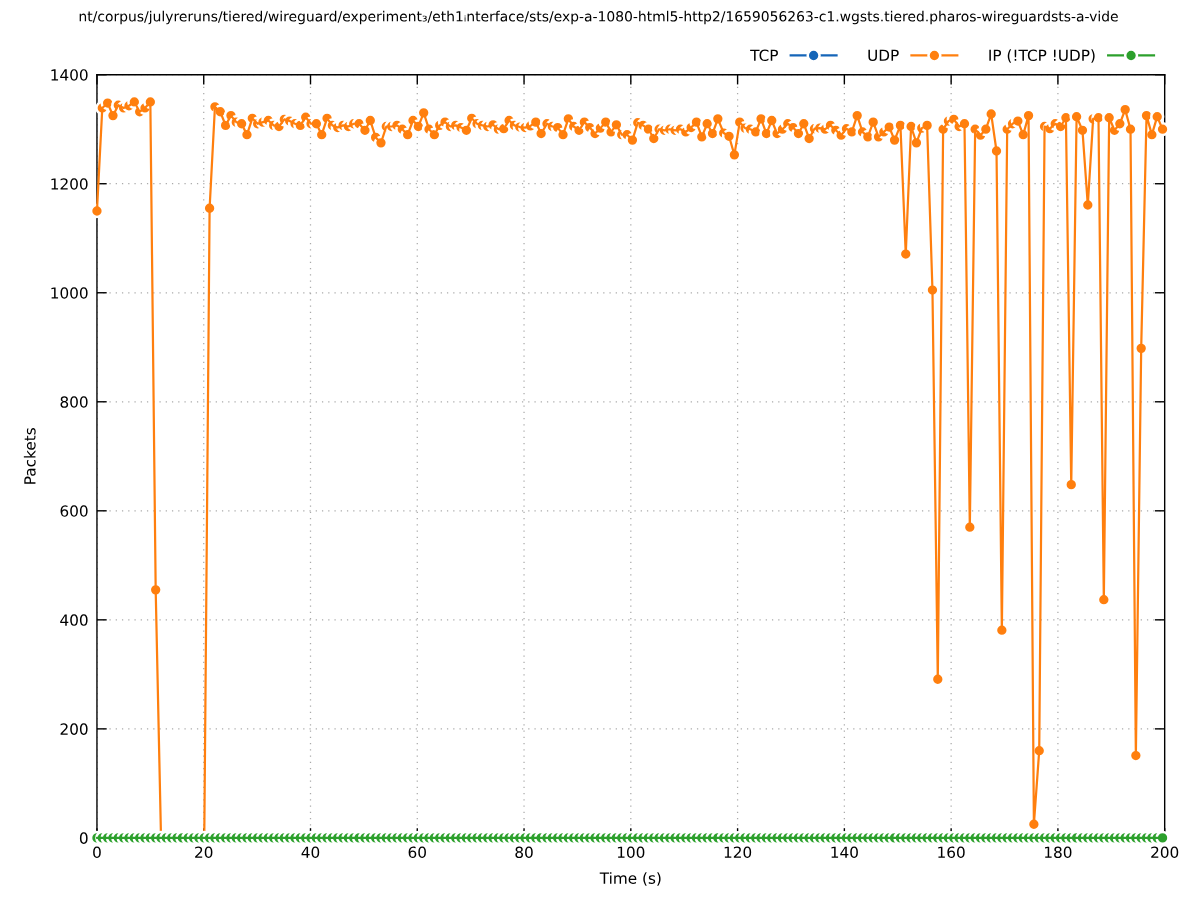 The width and height of the screenshot is (1197, 900). Describe the element at coordinates (630, 879) in the screenshot. I see `x-axis-title: Time (s)` at that location.